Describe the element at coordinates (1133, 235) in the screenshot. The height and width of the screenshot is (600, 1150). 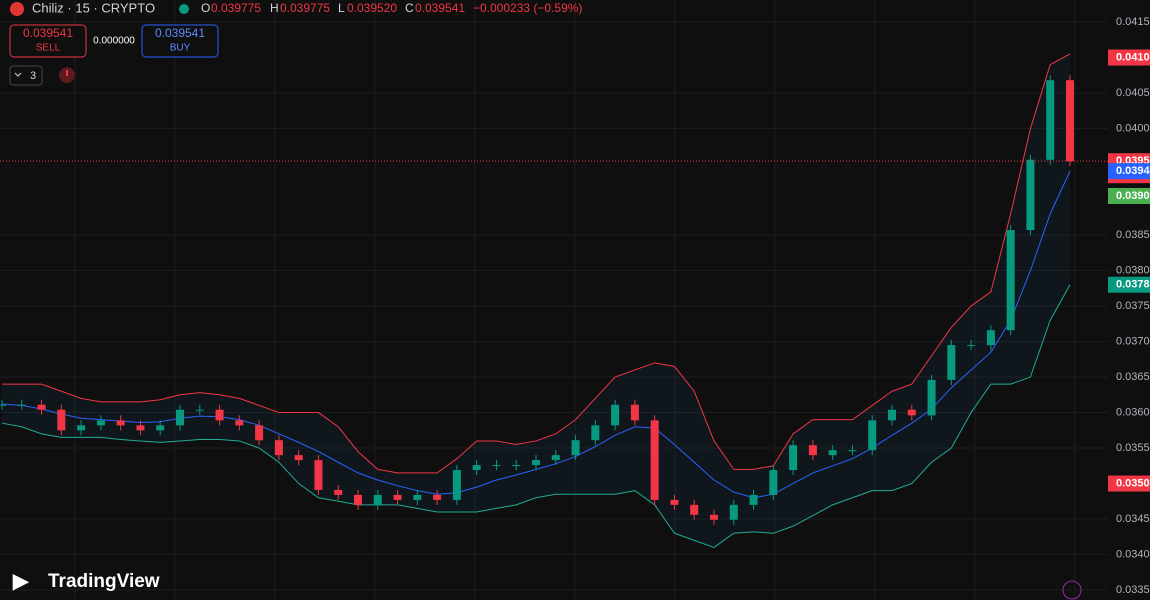
I see `y-tick-label: 0.0385` at that location.